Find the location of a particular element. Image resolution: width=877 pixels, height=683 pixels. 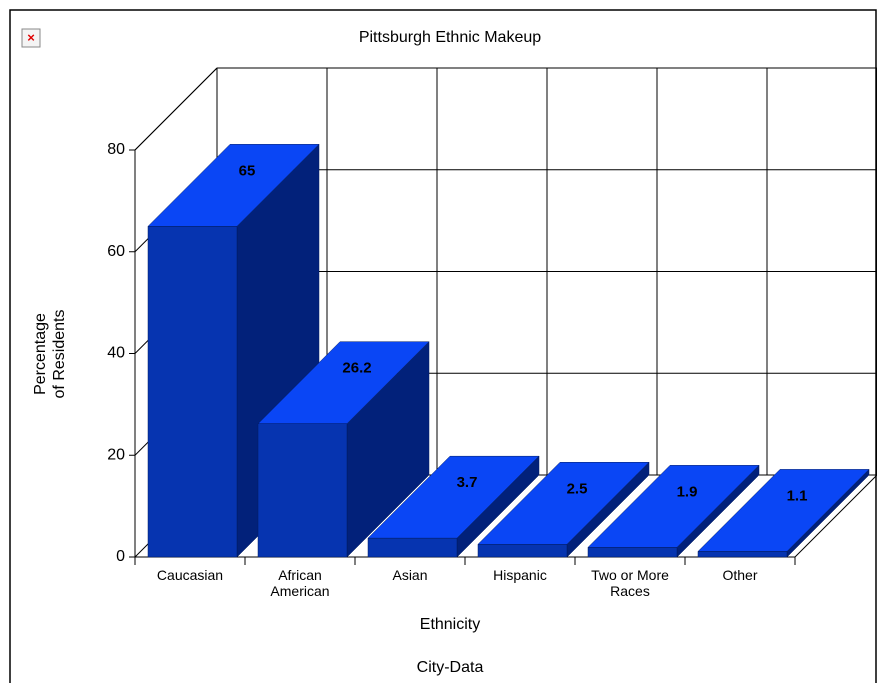

value-label: 3.7 is located at coordinates (467, 482).